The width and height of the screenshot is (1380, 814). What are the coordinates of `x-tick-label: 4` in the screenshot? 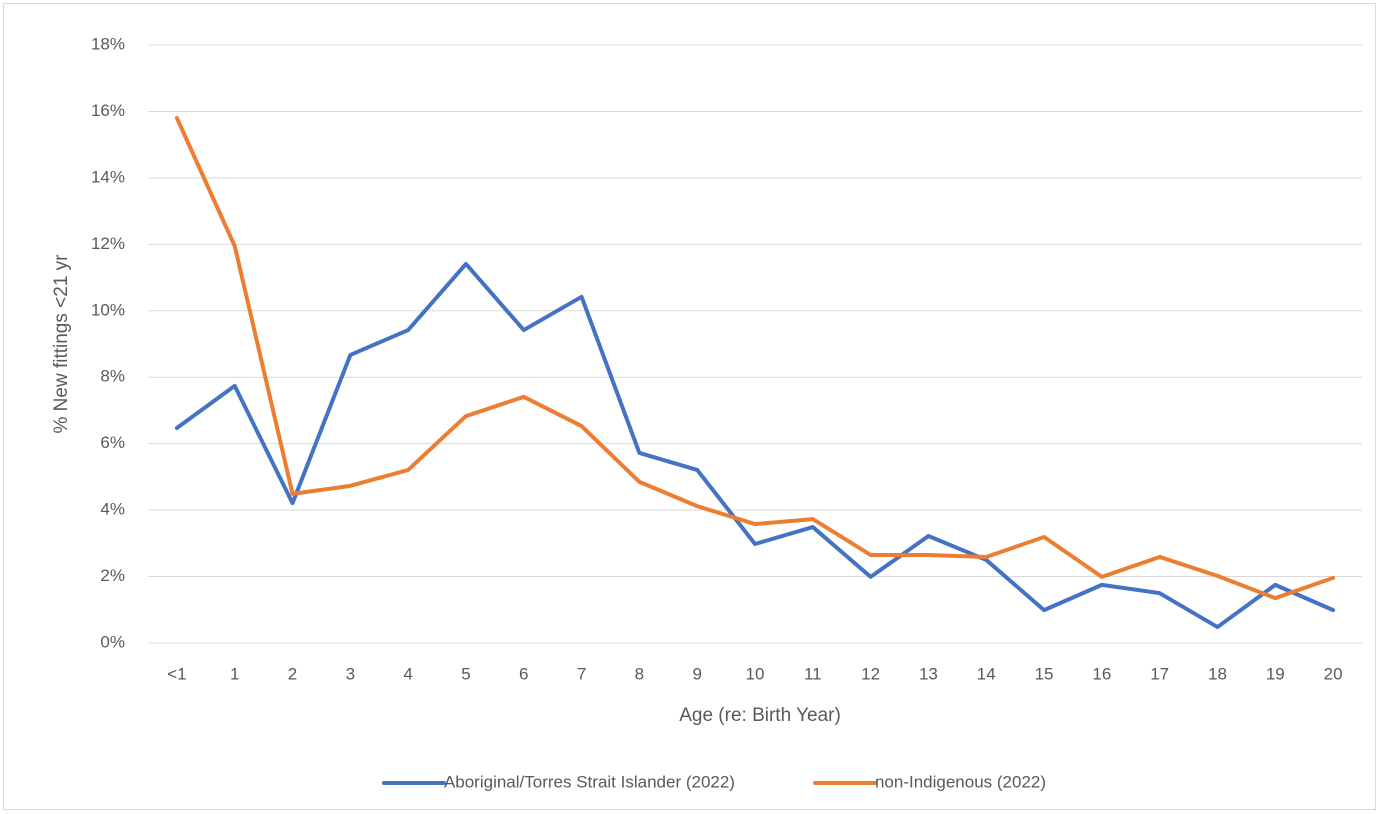 It's located at (407, 673).